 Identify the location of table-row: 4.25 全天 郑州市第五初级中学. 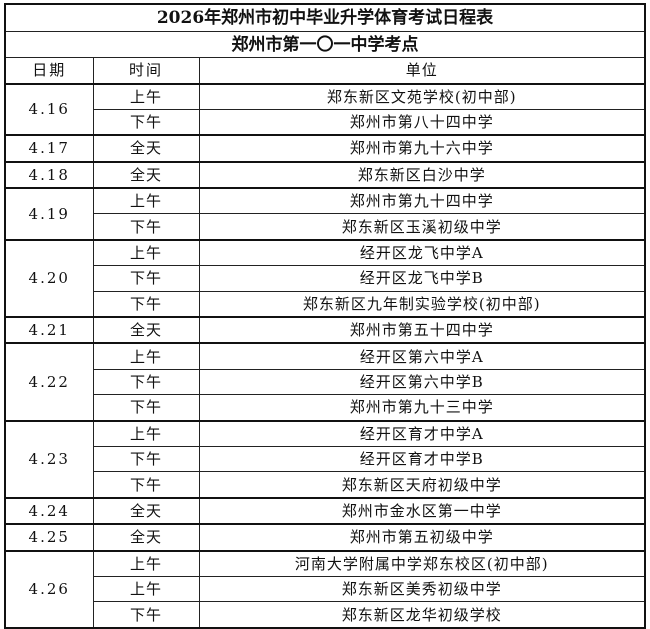
(325, 537).